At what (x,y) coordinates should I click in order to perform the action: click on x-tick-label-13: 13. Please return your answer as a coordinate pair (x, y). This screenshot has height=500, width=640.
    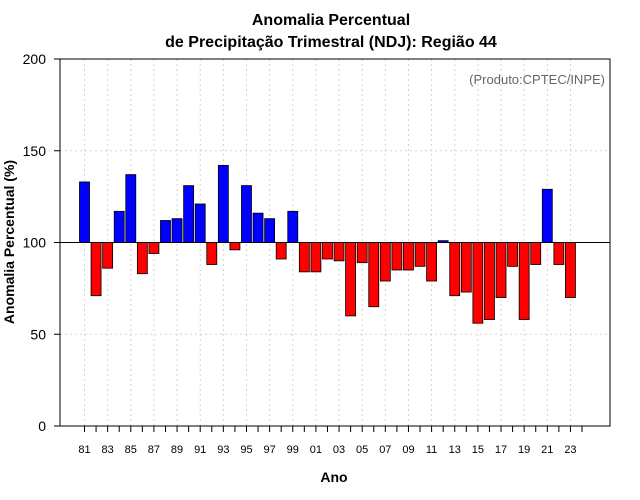
    Looking at the image, I should click on (455, 450).